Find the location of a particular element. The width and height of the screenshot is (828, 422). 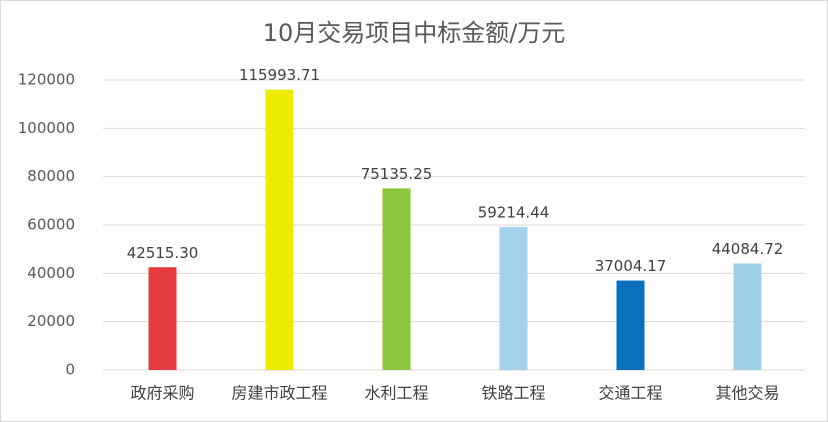

y-tick-label: 60000 is located at coordinates (51, 225).